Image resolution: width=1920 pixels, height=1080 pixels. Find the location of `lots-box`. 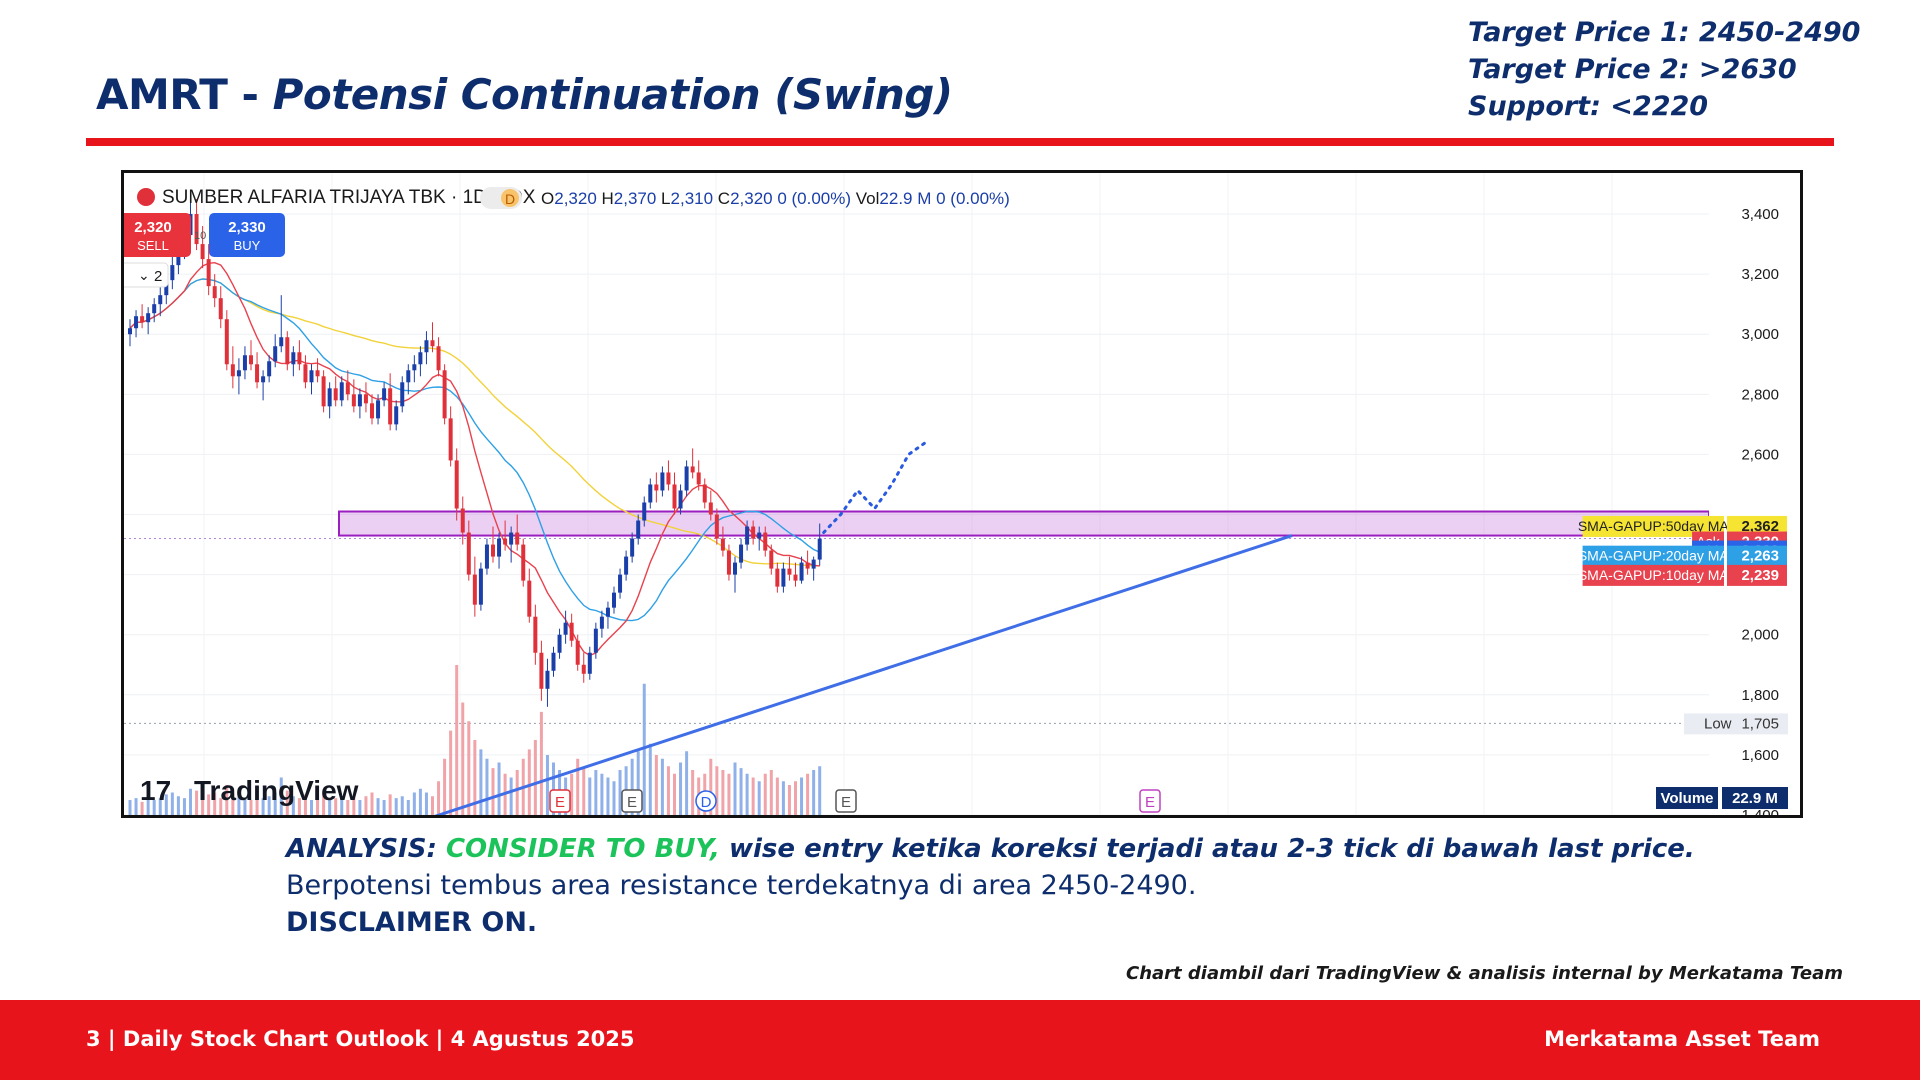

lots-box is located at coordinates (146, 275).